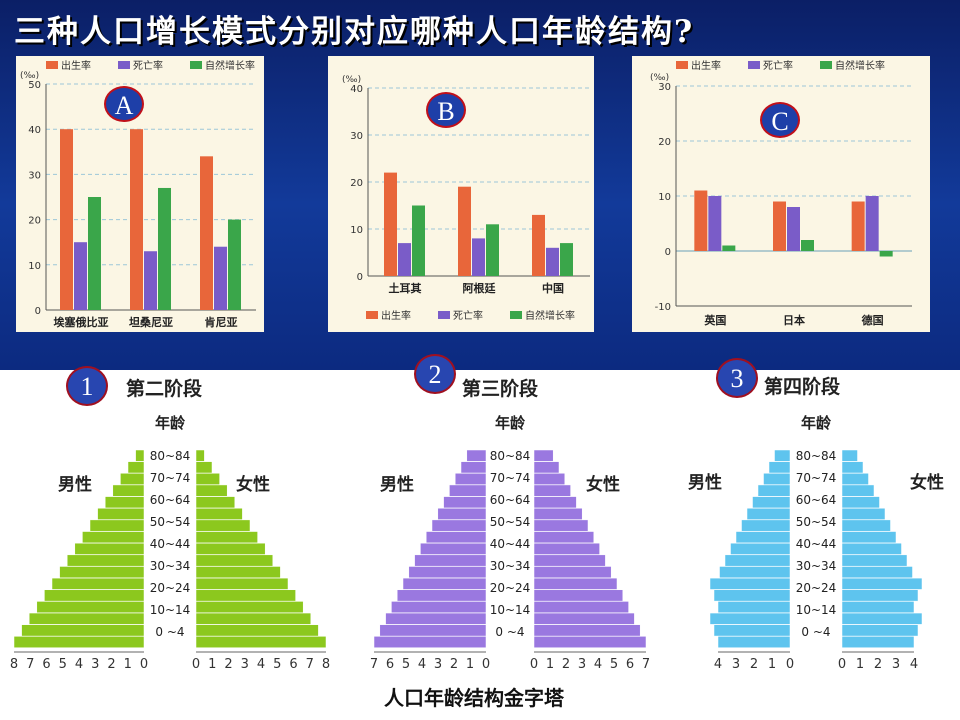 Image resolution: width=960 pixels, height=720 pixels. I want to click on age-group-label: 40~44, so click(510, 544).